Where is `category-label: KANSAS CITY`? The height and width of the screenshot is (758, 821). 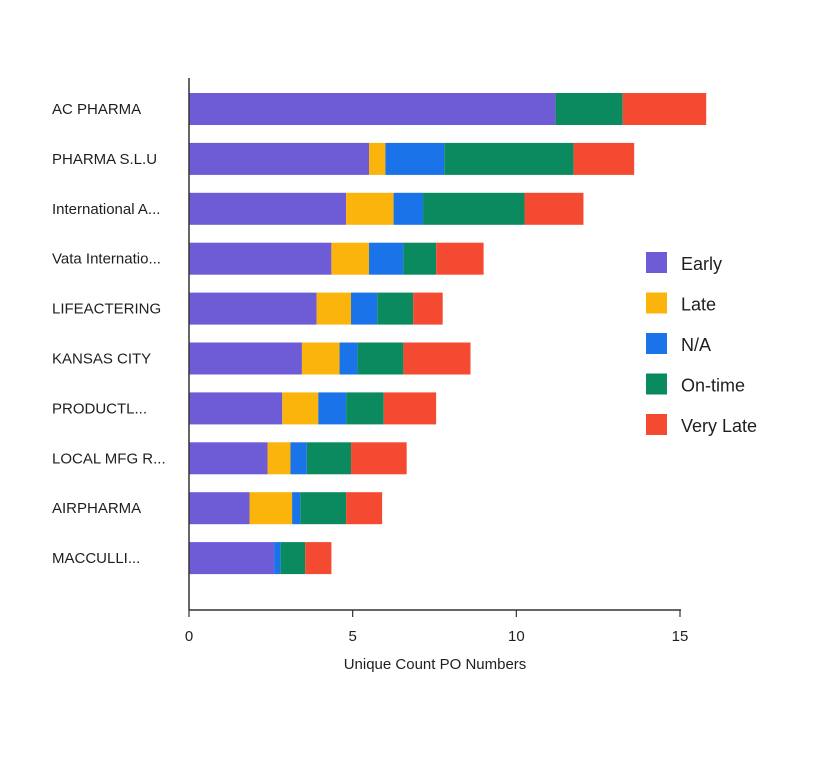 category-label: KANSAS CITY is located at coordinates (101, 359).